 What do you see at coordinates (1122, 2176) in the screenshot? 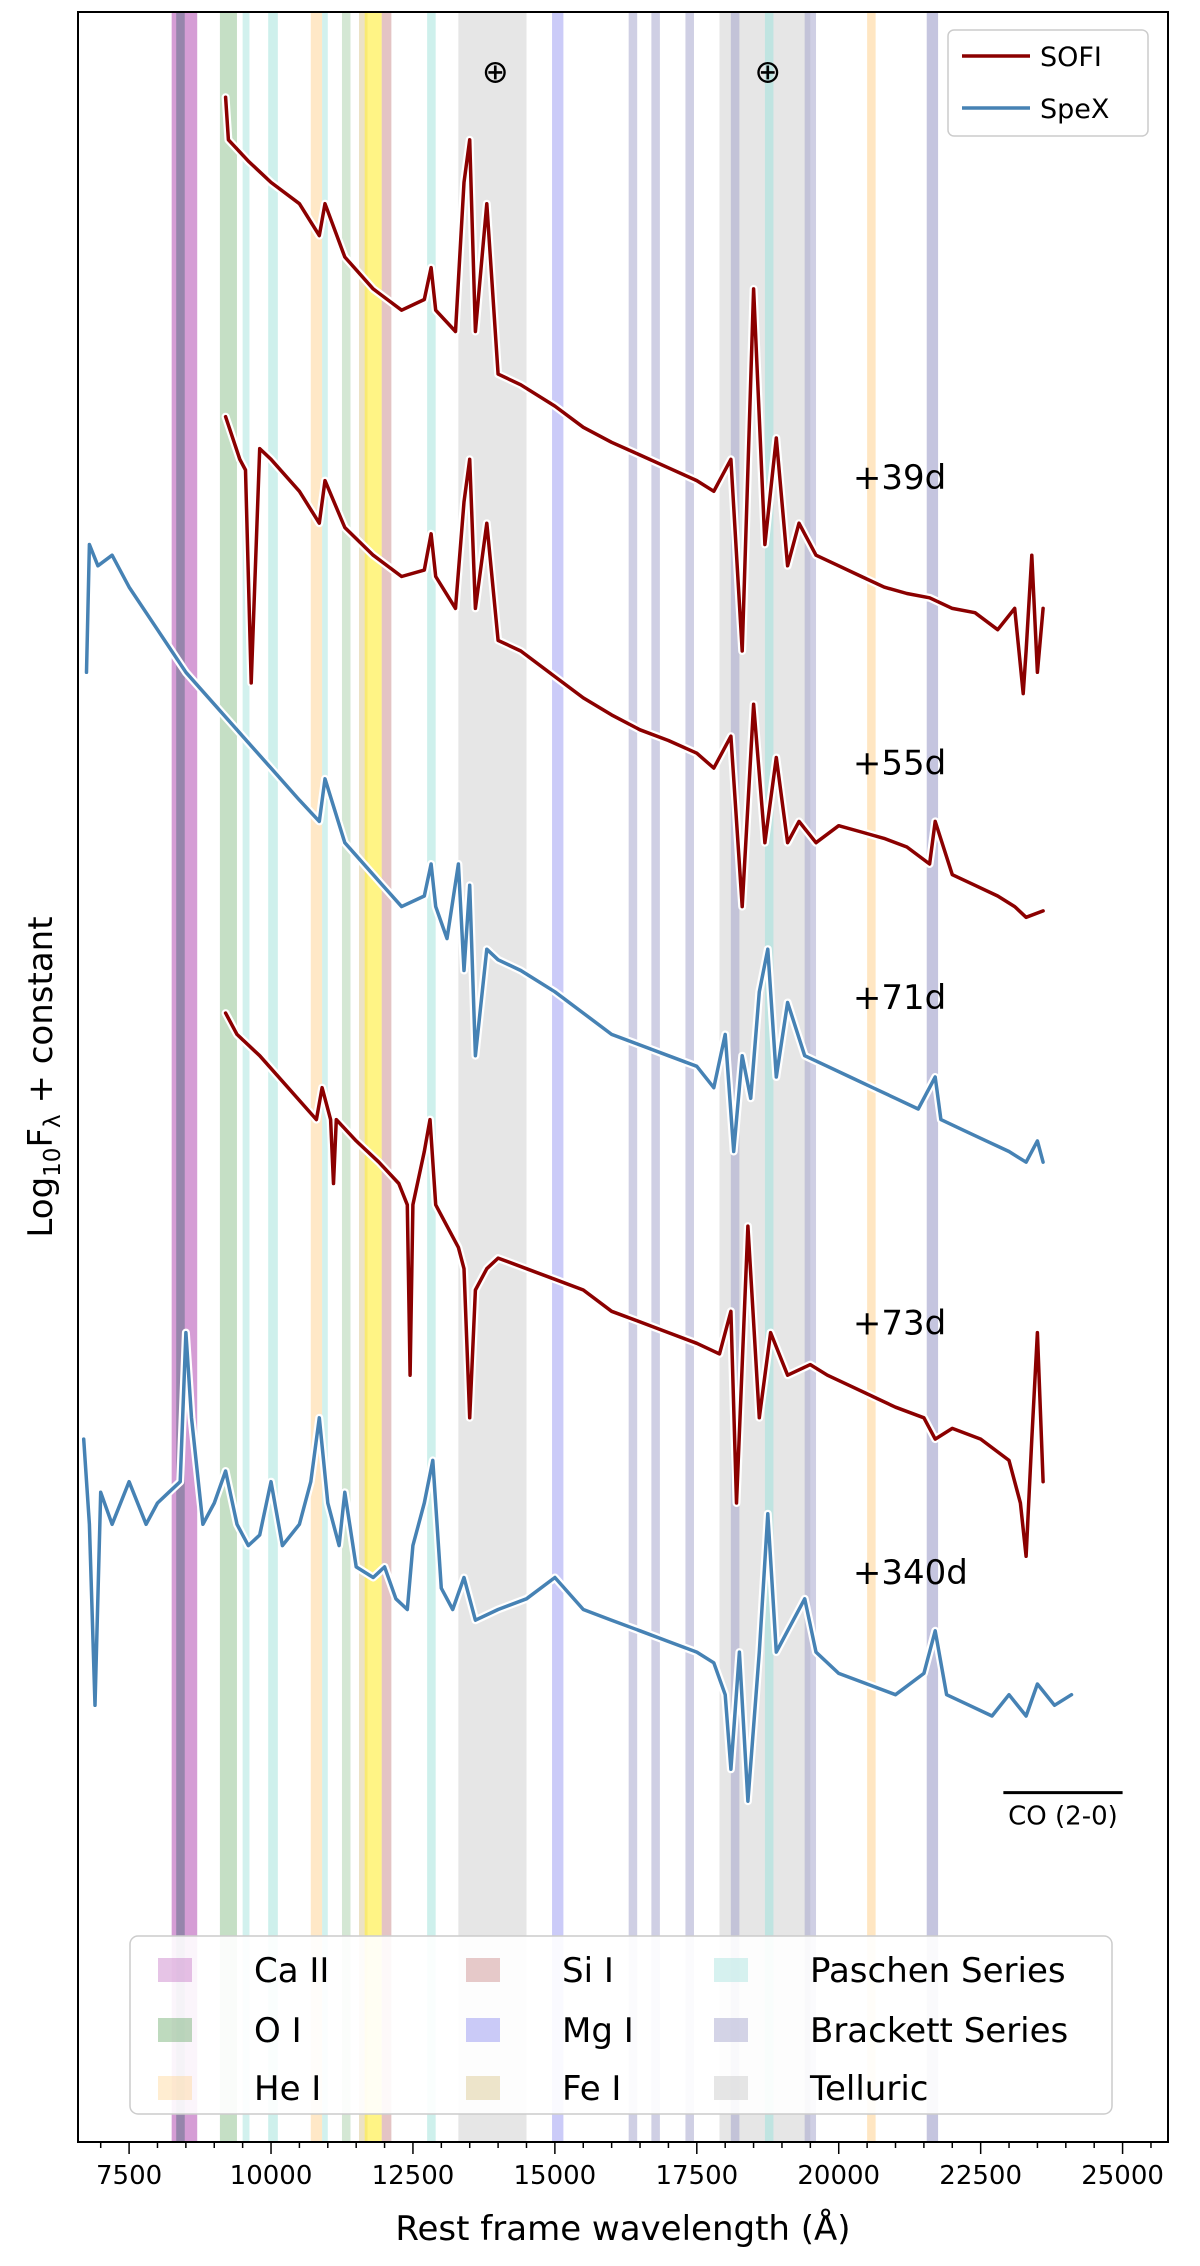
I see `x-tick-label-25000: 25000` at bounding box center [1122, 2176].